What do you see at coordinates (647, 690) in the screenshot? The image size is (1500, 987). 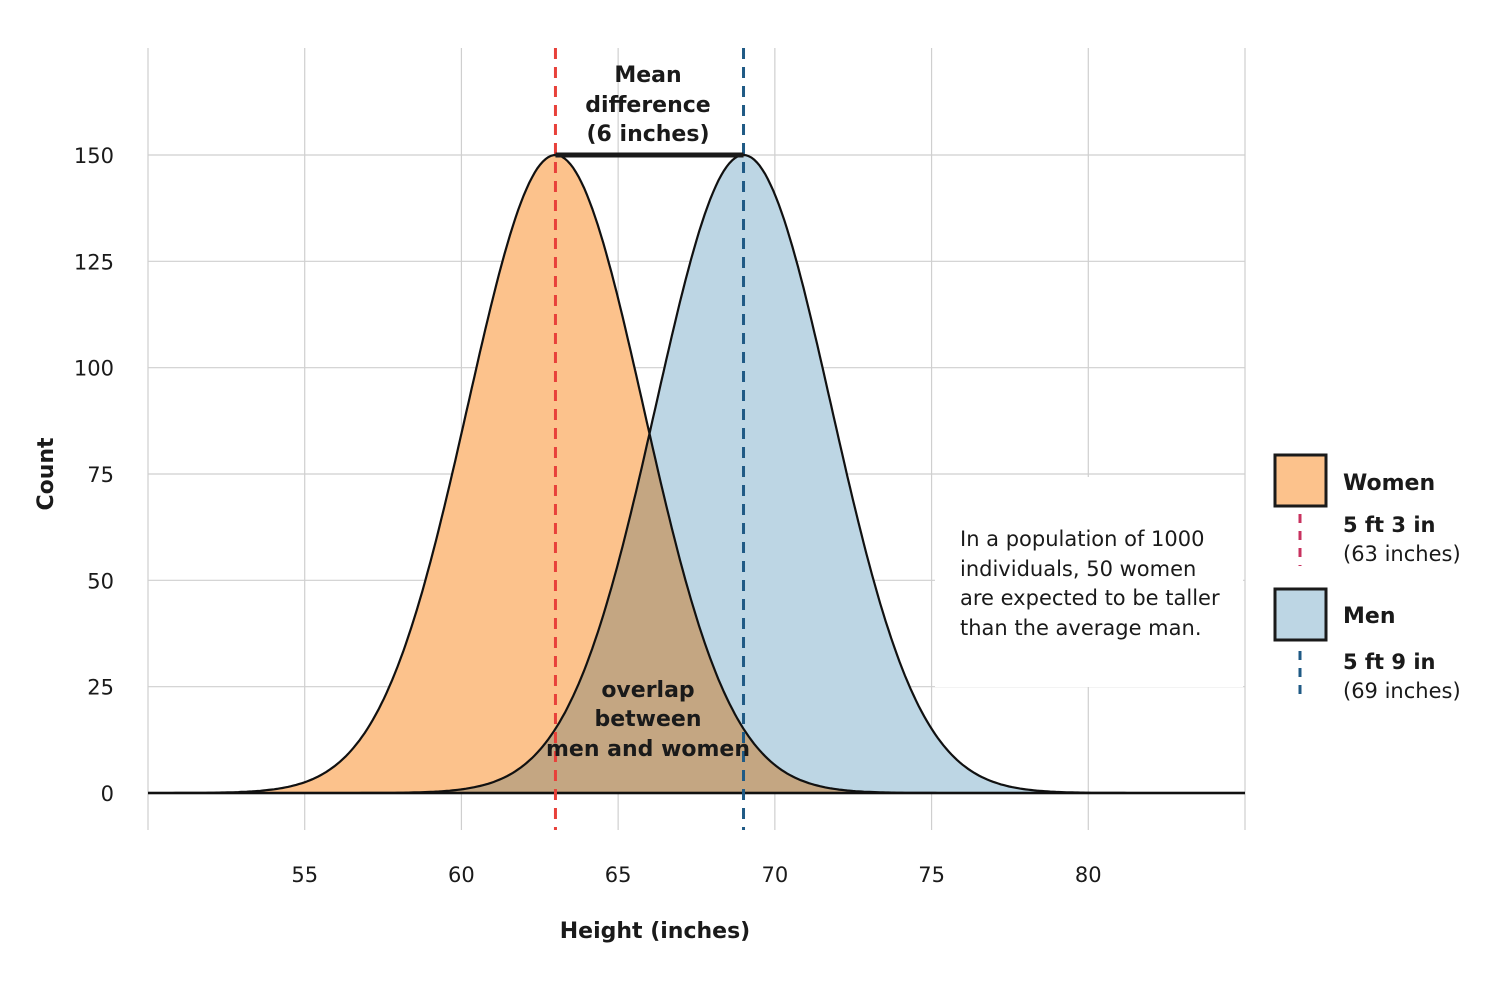 I see `overlap-line1: overlap` at bounding box center [647, 690].